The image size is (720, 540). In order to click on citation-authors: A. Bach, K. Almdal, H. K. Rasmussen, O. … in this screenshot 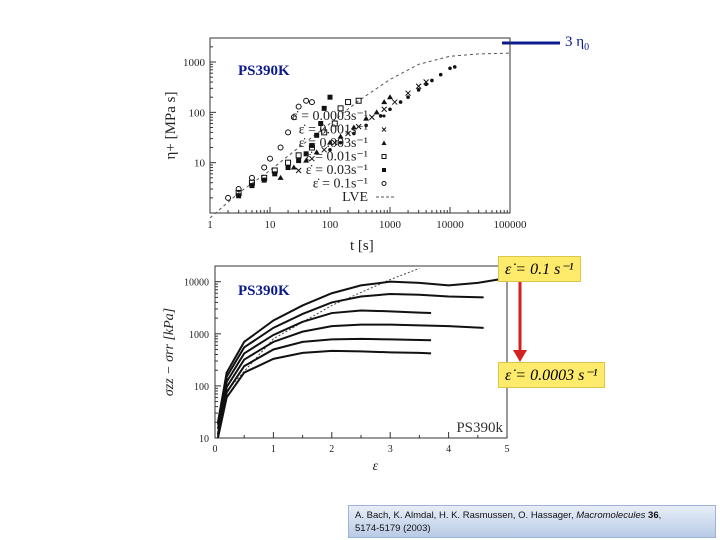, I will do `click(466, 515)`.